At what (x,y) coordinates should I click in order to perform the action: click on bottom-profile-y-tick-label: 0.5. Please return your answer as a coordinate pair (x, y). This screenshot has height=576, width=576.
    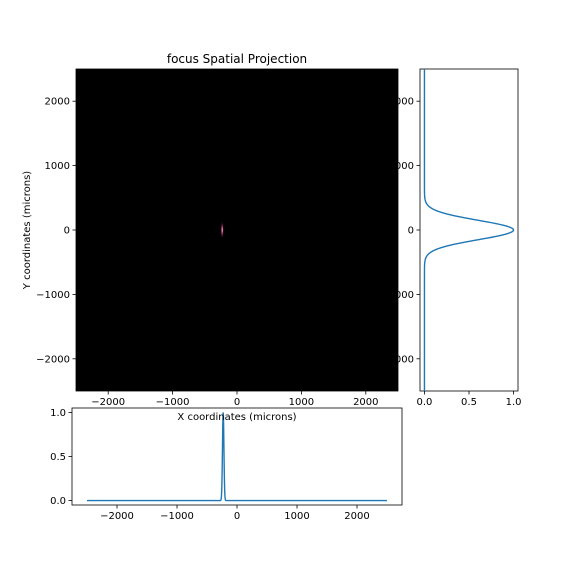
    Looking at the image, I should click on (58, 457).